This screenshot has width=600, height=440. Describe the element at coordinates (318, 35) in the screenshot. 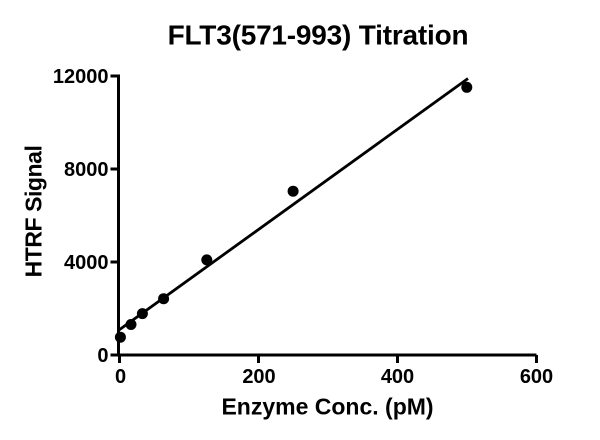

I see `svg-text: FLT3(571-993) Titration` at that location.